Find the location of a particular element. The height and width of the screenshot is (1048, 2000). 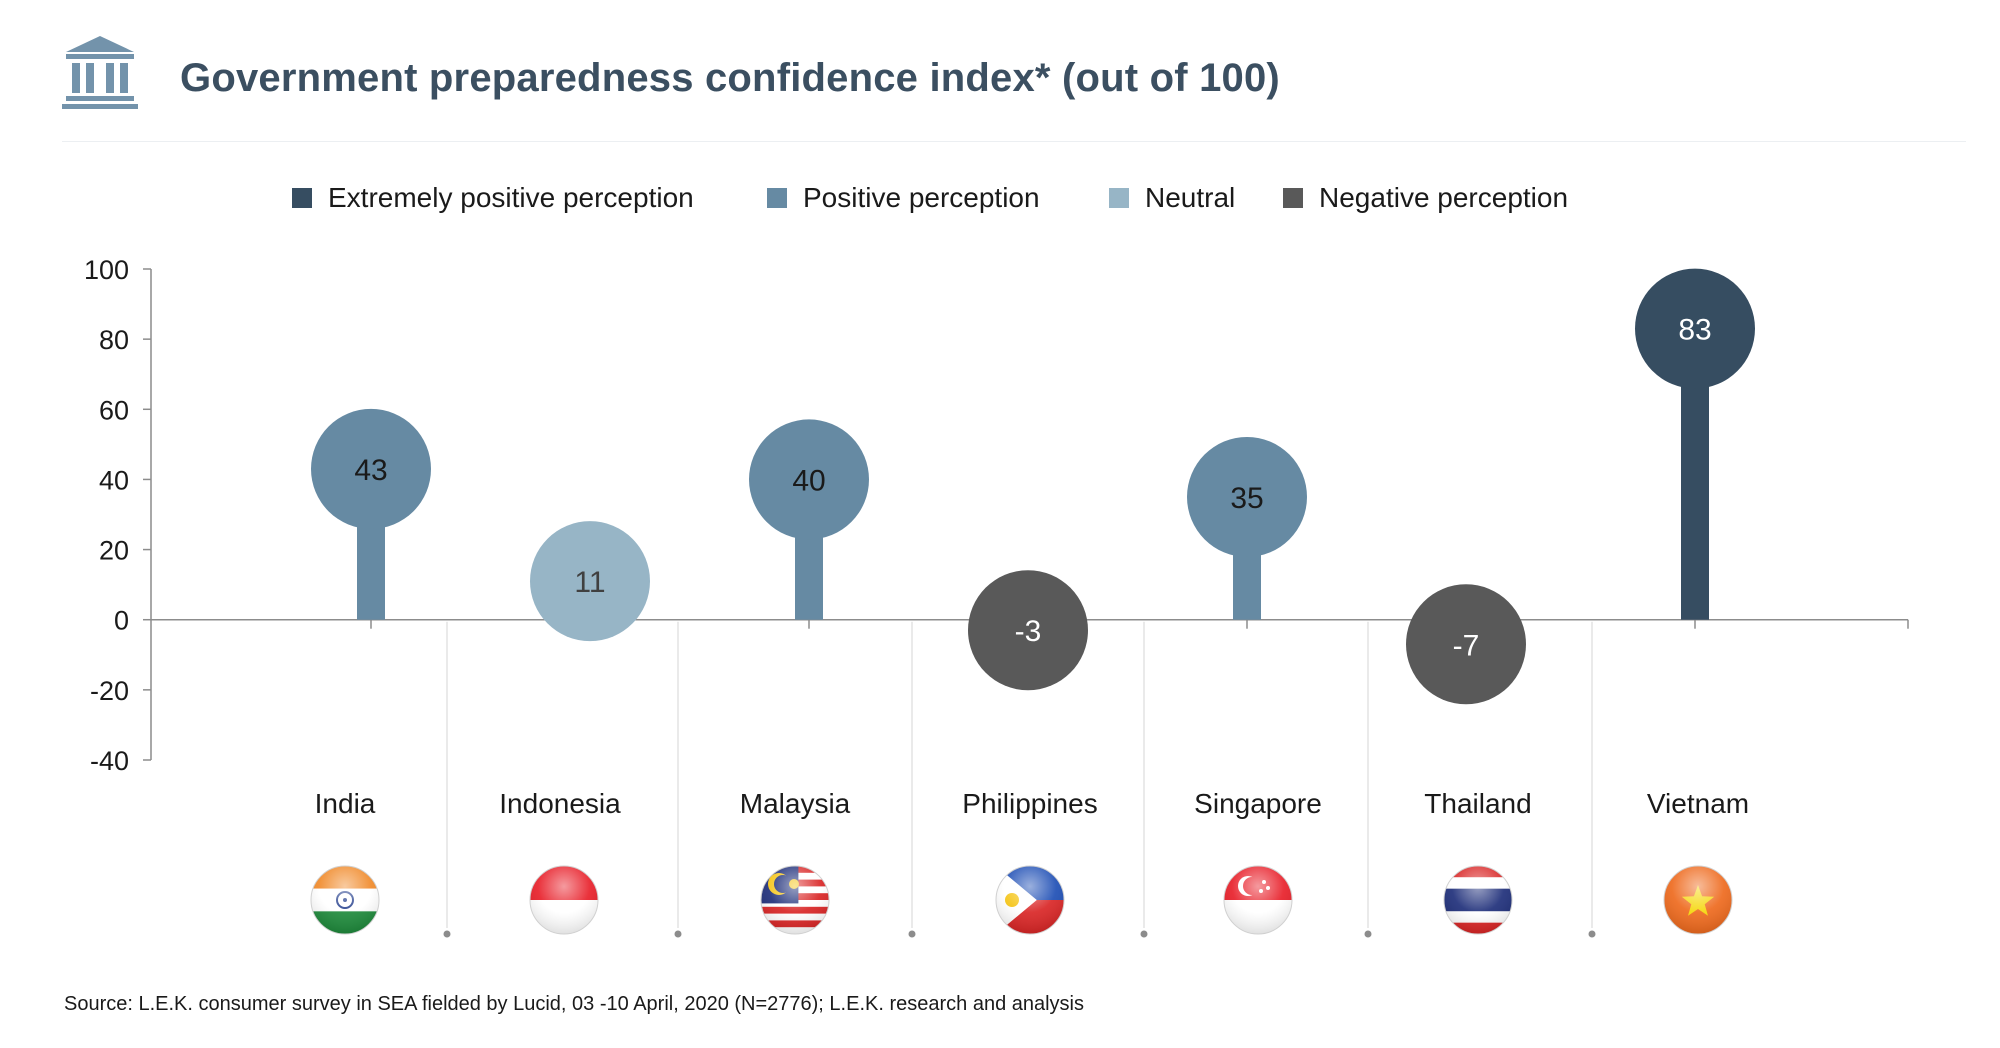

data-label: 11 is located at coordinates (589, 582).